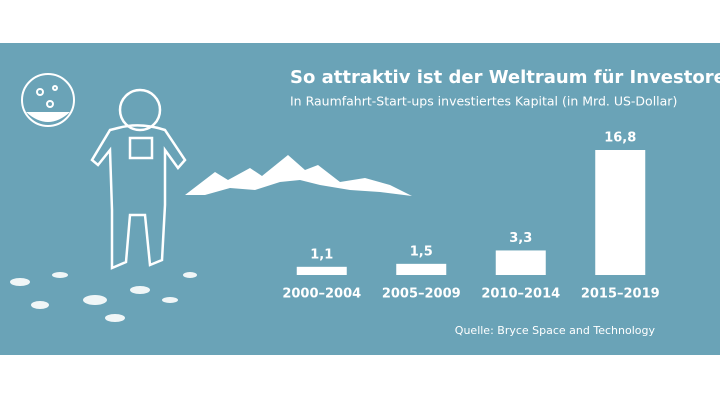 Image resolution: width=720 pixels, height=405 pixels. I want to click on source: Quelle: Bryce Space and Technology, so click(555, 330).